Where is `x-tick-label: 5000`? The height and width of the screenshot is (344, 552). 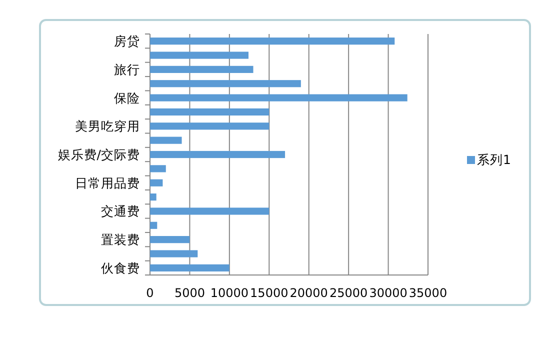
x-tick-label: 5000 is located at coordinates (189, 293).